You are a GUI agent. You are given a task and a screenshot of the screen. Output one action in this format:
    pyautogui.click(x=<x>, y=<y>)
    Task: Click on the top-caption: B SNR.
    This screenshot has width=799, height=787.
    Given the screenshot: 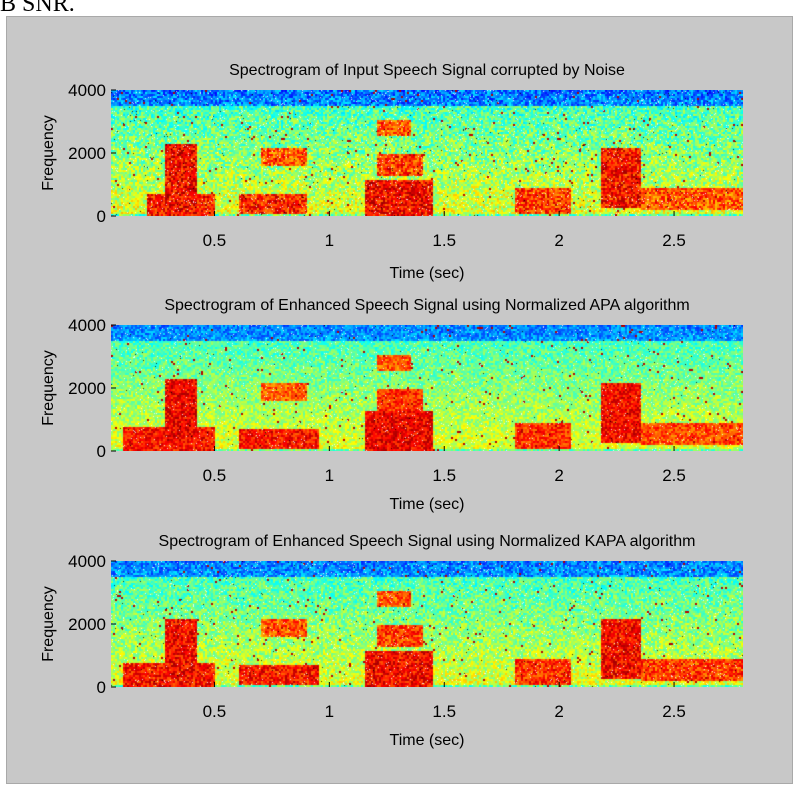 What is the action you would take?
    pyautogui.click(x=37, y=8)
    